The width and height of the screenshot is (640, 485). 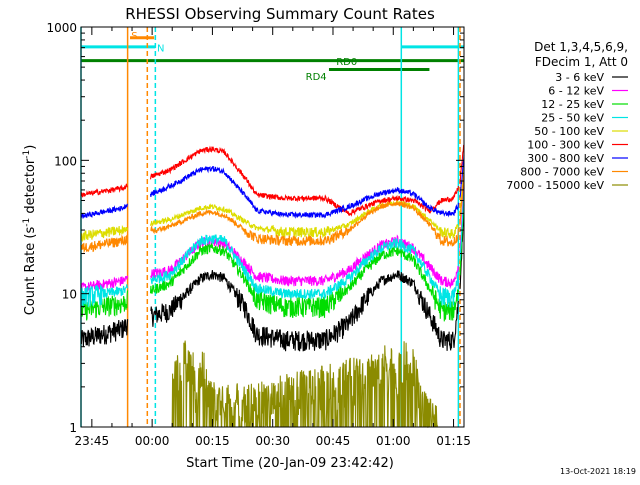 What do you see at coordinates (134, 36) in the screenshot?
I see `flag-label-s: S` at bounding box center [134, 36].